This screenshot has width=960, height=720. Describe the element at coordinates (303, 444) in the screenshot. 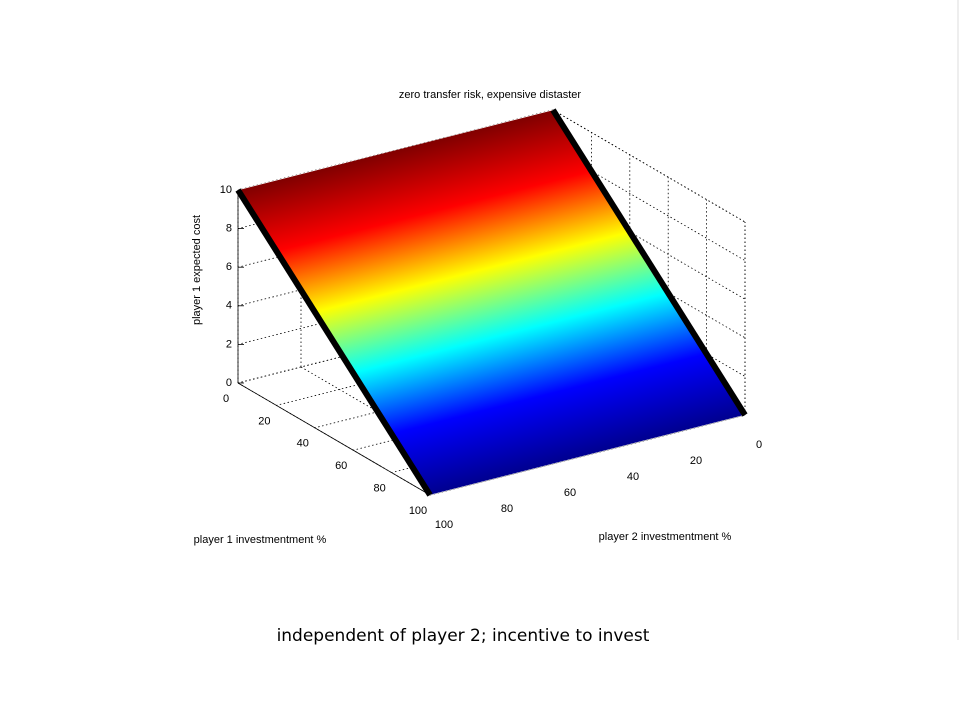

I see `x-tick-label: 40` at that location.